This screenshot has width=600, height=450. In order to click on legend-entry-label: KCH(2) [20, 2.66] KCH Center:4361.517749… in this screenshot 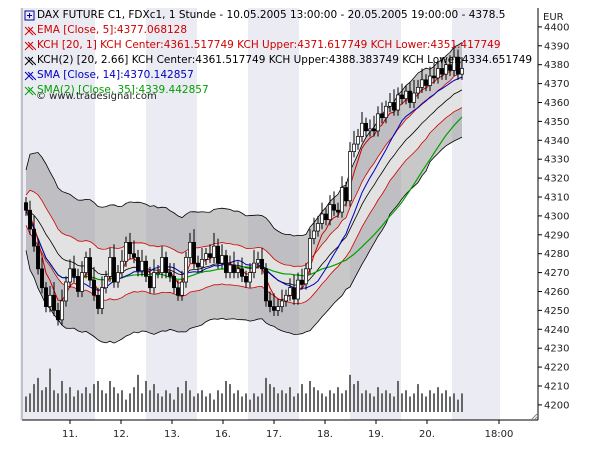, I will do `click(285, 60)`.